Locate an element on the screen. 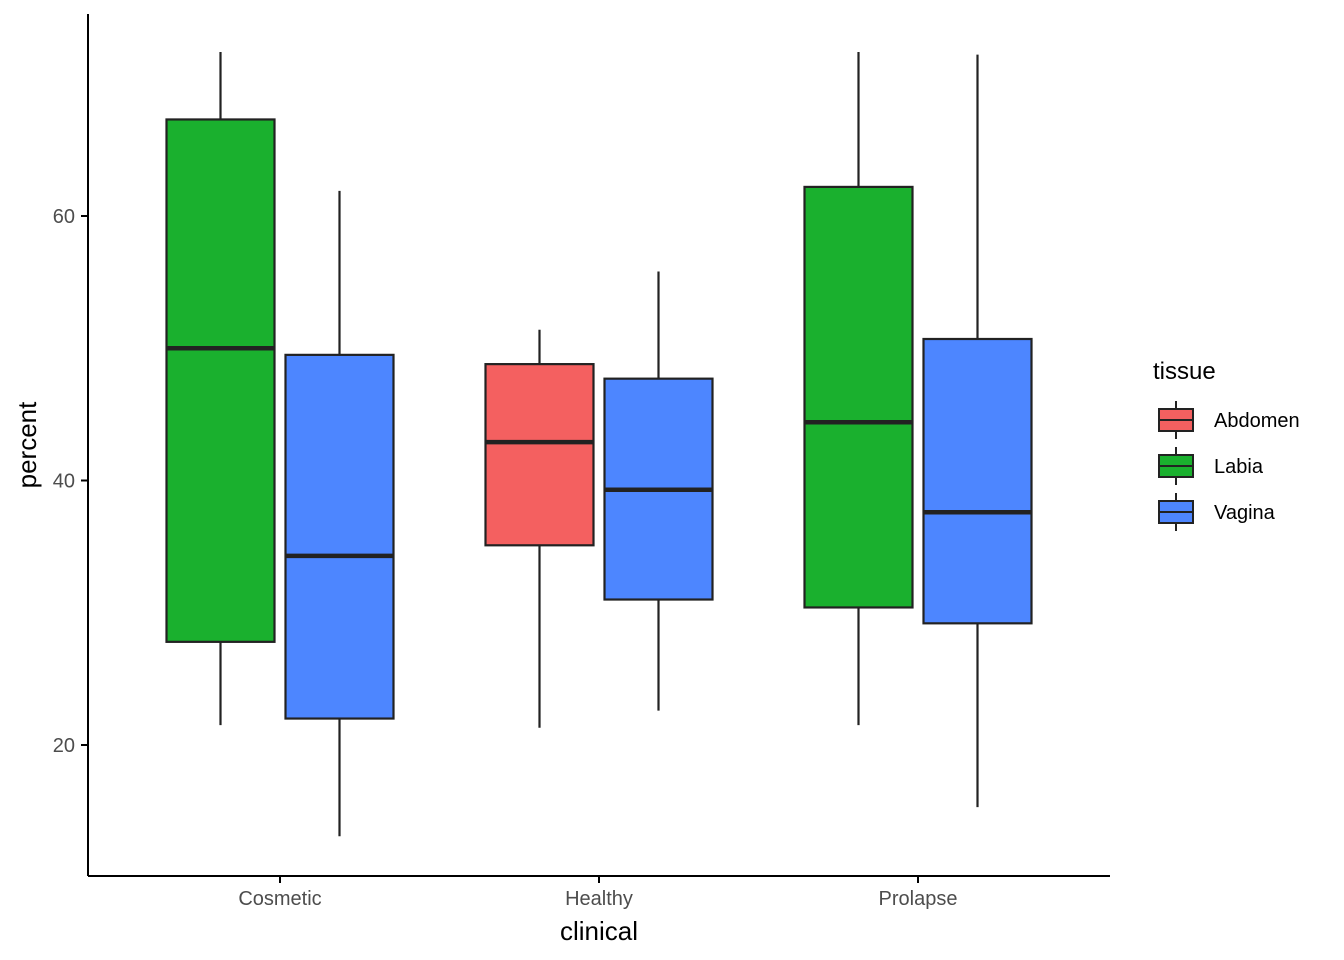 The height and width of the screenshot is (960, 1344). legend-entry-vagina: Vagina is located at coordinates (1217, 512).